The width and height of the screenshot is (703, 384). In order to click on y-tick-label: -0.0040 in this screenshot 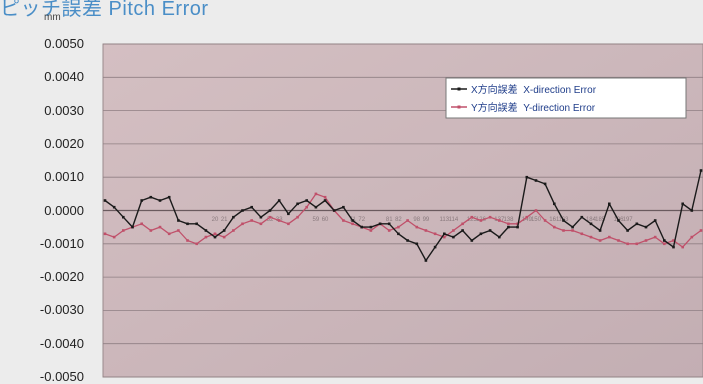, I will do `click(61, 343)`.